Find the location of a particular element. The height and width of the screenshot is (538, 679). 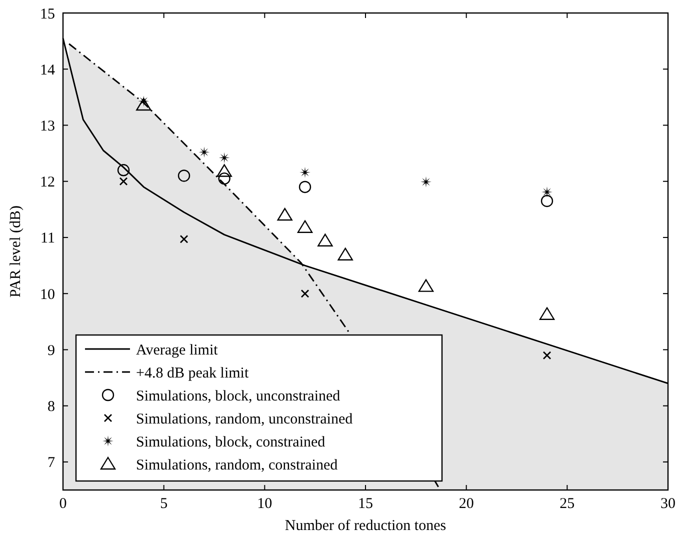

x-tick-label: 15 is located at coordinates (365, 504).